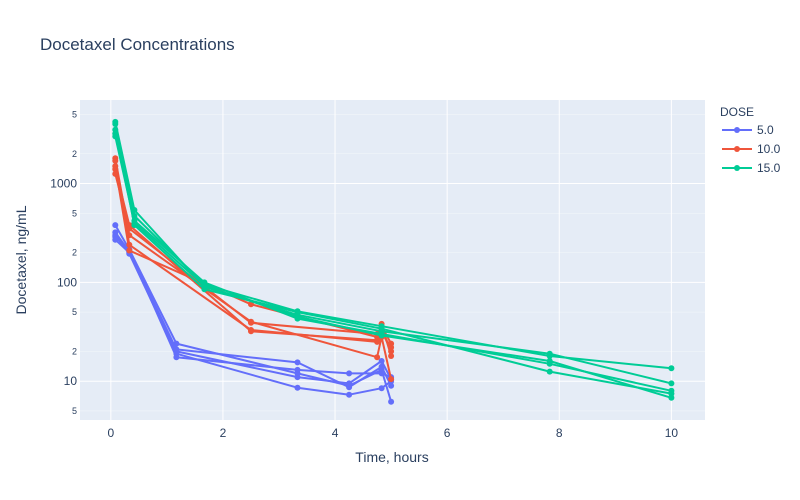 This screenshot has height=500, width=800. Describe the element at coordinates (63, 262) in the screenshot. I see `y-axis-ticks: 10 100 1000 5 2 5 2 5 2 5` at that location.